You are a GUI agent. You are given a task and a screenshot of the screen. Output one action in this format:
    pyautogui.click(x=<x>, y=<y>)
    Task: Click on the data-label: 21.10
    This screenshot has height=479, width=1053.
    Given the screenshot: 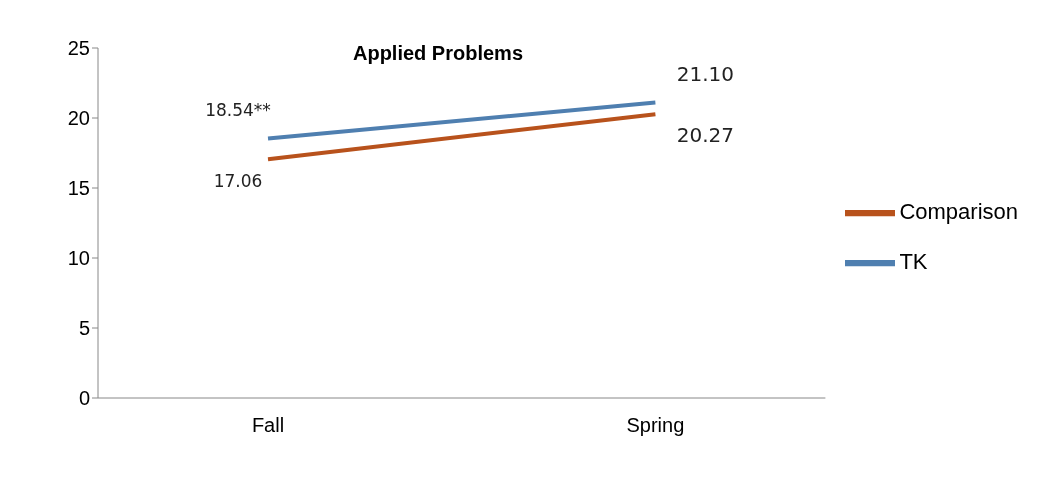 What is the action you would take?
    pyautogui.click(x=705, y=73)
    